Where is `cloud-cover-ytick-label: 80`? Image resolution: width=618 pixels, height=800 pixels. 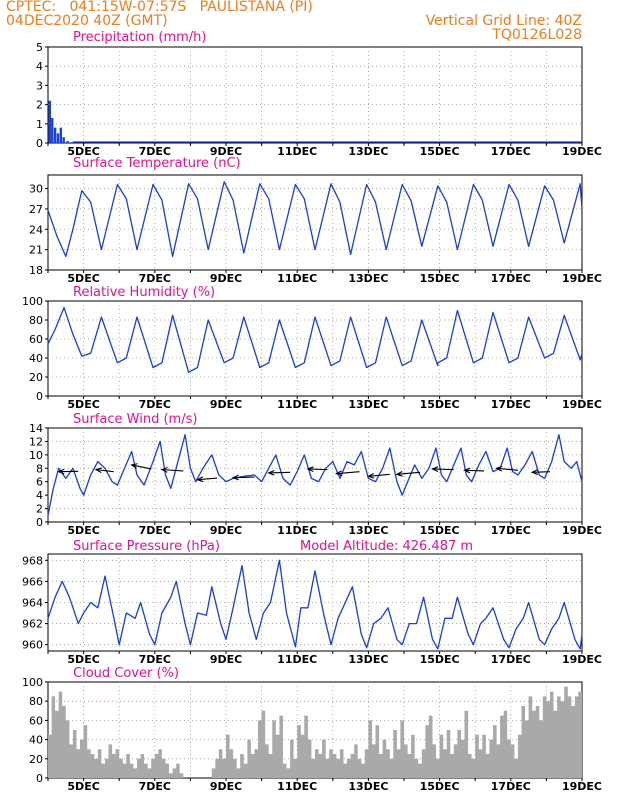
cloud-cover-ytick-label: 80 is located at coordinates (36, 701).